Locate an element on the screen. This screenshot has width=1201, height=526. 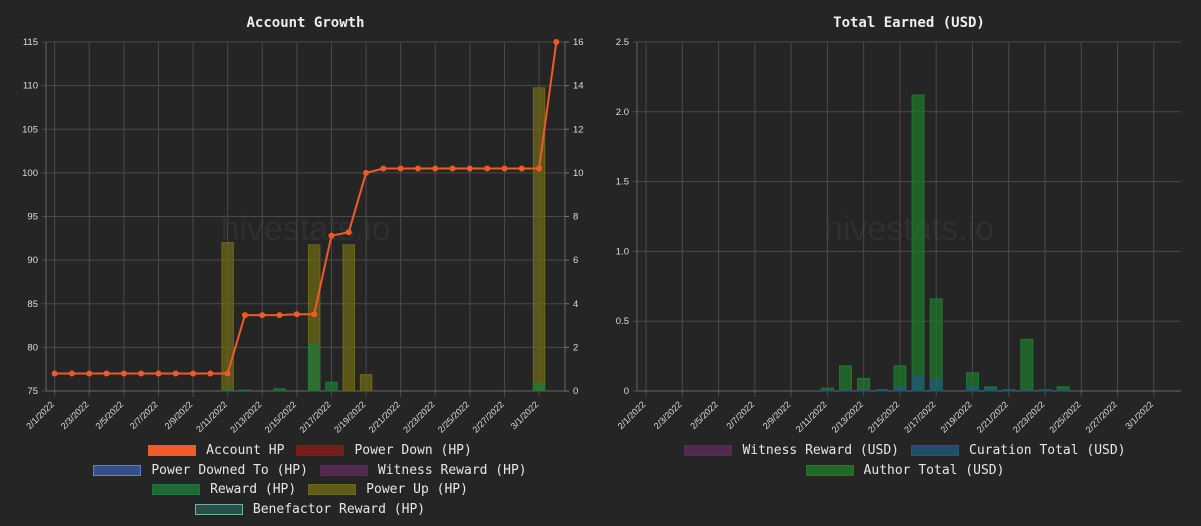
account-growth-ytick-right-label: 12 is located at coordinates (578, 129).